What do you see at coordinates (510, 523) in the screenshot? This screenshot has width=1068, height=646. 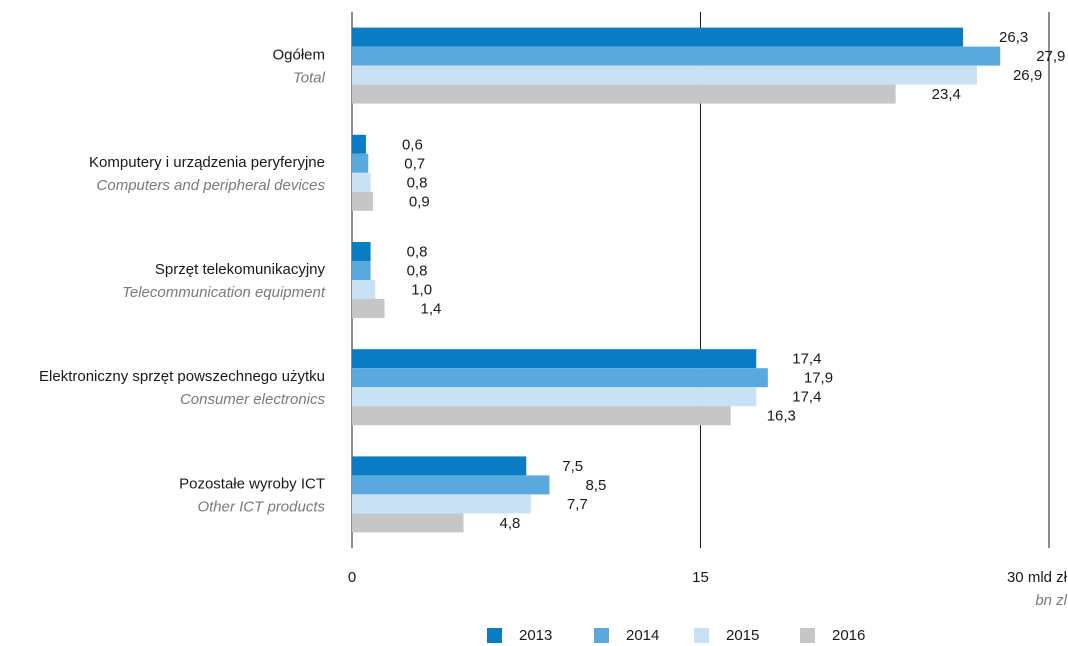 I see `value-label: 4,8` at bounding box center [510, 523].